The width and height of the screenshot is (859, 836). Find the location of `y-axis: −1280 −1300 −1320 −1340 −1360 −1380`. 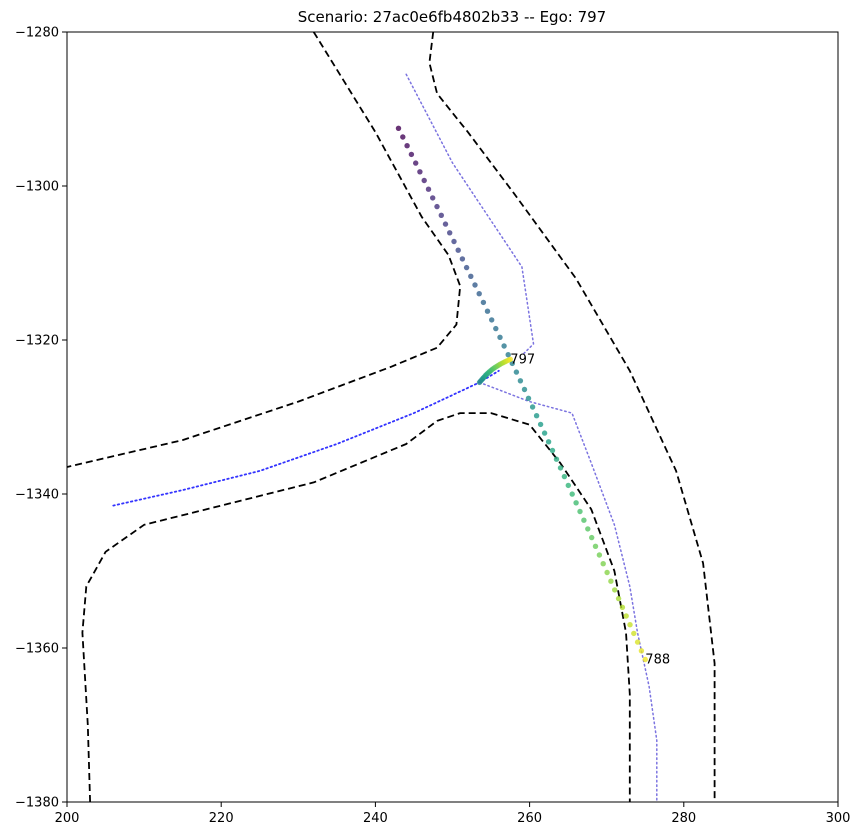

y-axis: −1280 −1300 −1320 −1340 −1360 −1380 is located at coordinates (41, 418).